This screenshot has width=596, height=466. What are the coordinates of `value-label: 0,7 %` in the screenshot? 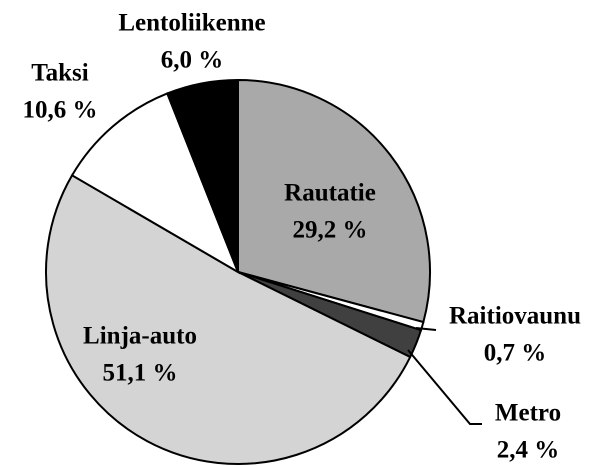 It's located at (515, 353).